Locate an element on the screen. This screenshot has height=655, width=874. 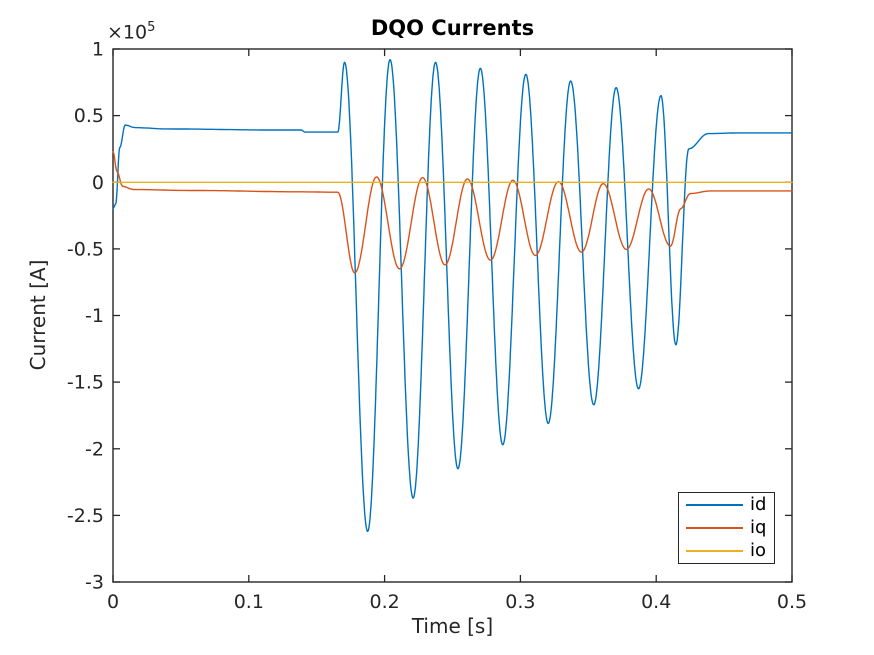
legend-label-id: id is located at coordinates (758, 505).